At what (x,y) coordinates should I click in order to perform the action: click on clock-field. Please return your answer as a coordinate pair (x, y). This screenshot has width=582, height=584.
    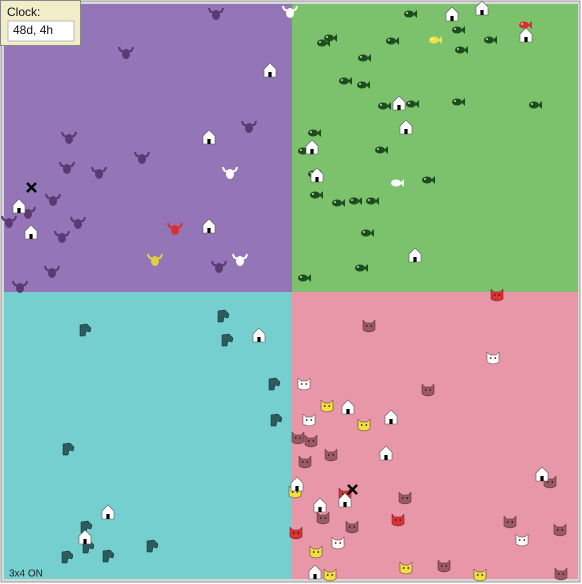
    Looking at the image, I should click on (41, 31).